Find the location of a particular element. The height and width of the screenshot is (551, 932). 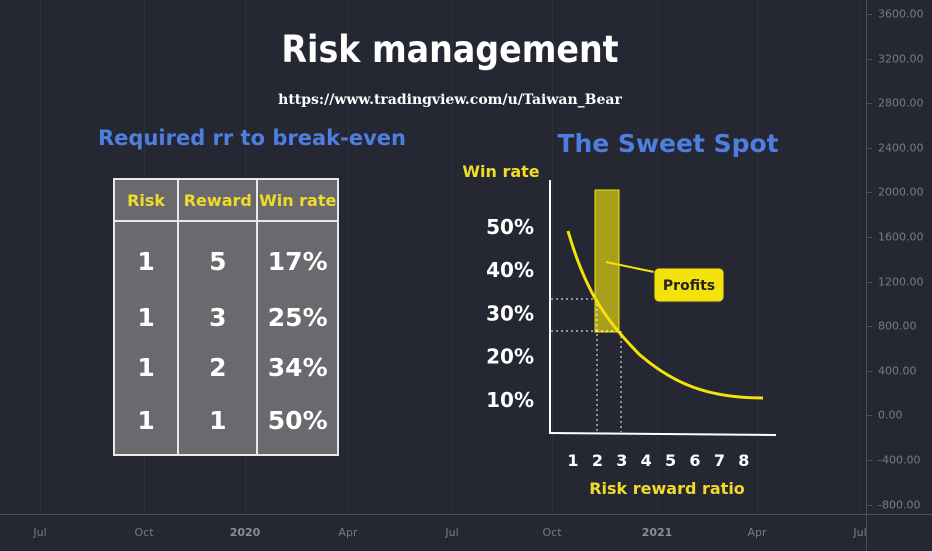

profits-callout is located at coordinates (689, 285).